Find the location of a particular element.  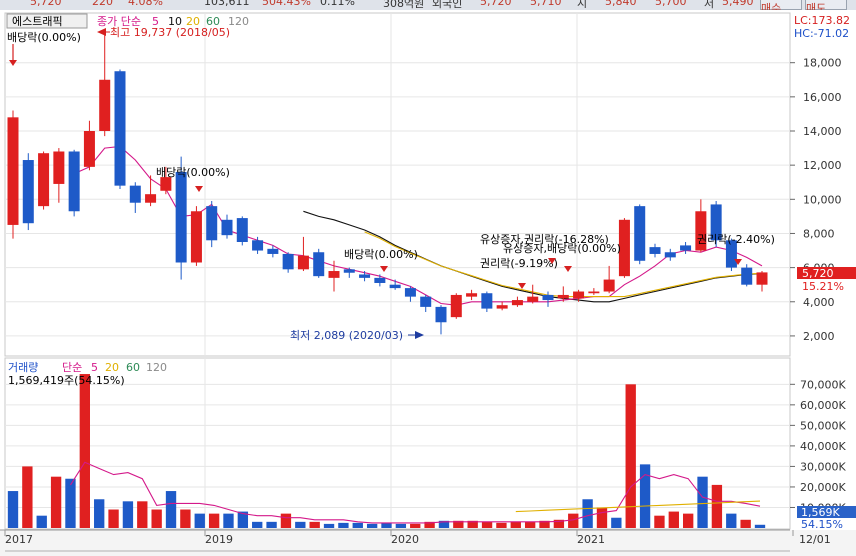

volume-tick-label: 30,000K is located at coordinates (823, 466).